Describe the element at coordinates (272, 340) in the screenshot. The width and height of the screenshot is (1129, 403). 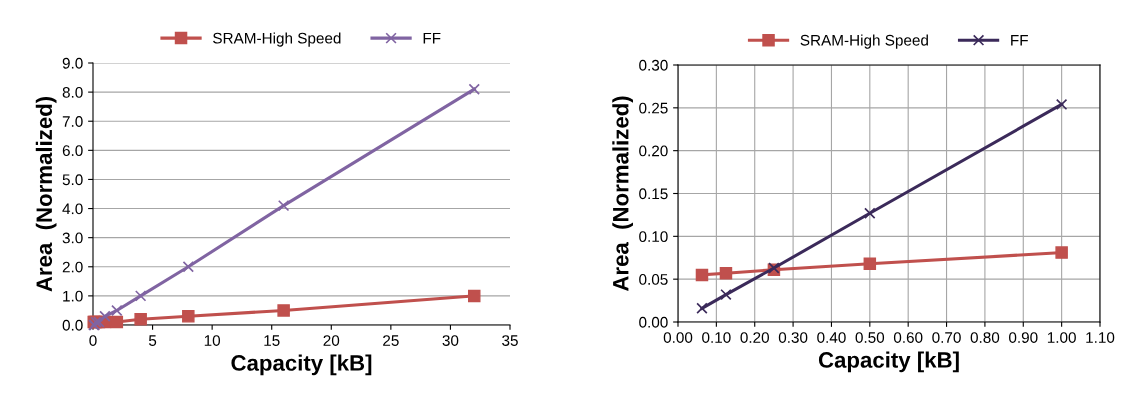
I see `x-tick-label: 15` at that location.